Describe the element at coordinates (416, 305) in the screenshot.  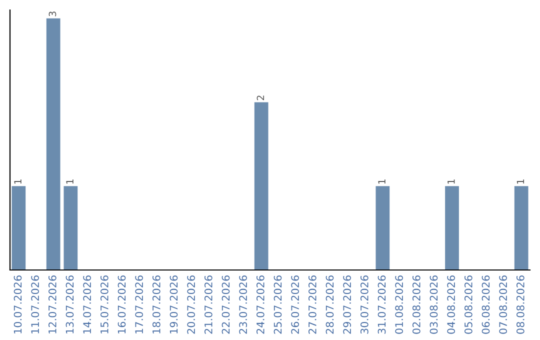
I see `x-tick-label: 02.08.2026` at that location.